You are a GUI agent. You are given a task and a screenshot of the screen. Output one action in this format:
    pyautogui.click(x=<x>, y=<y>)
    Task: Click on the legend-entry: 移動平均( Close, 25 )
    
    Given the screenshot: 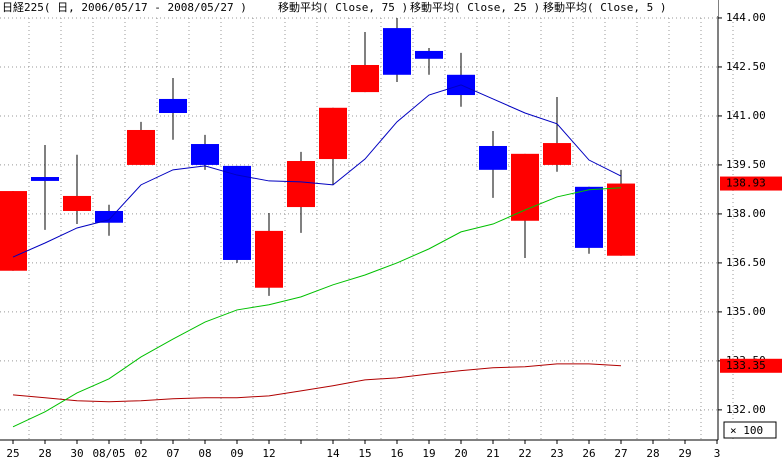 What is the action you would take?
    pyautogui.click(x=475, y=7)
    